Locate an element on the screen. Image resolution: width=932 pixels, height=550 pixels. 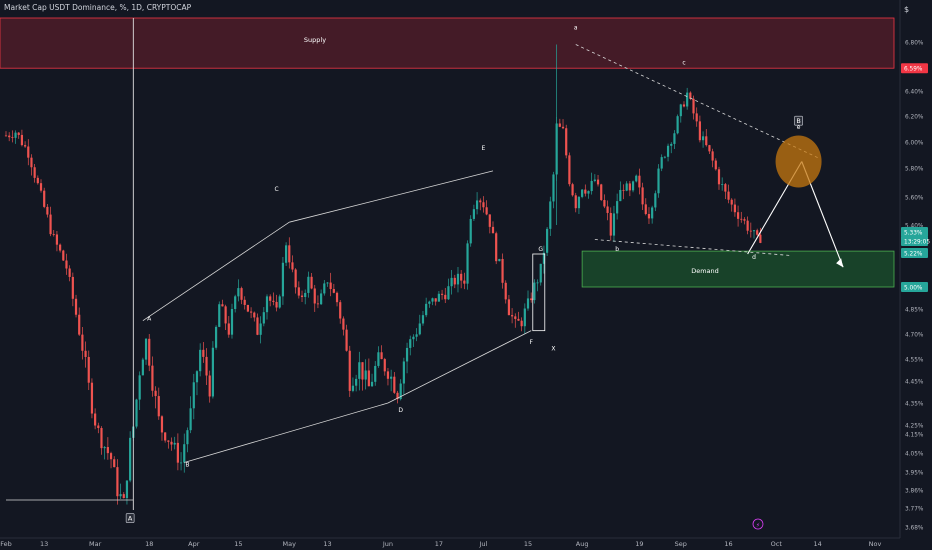
x-tick-label: Feb is located at coordinates (6, 544).